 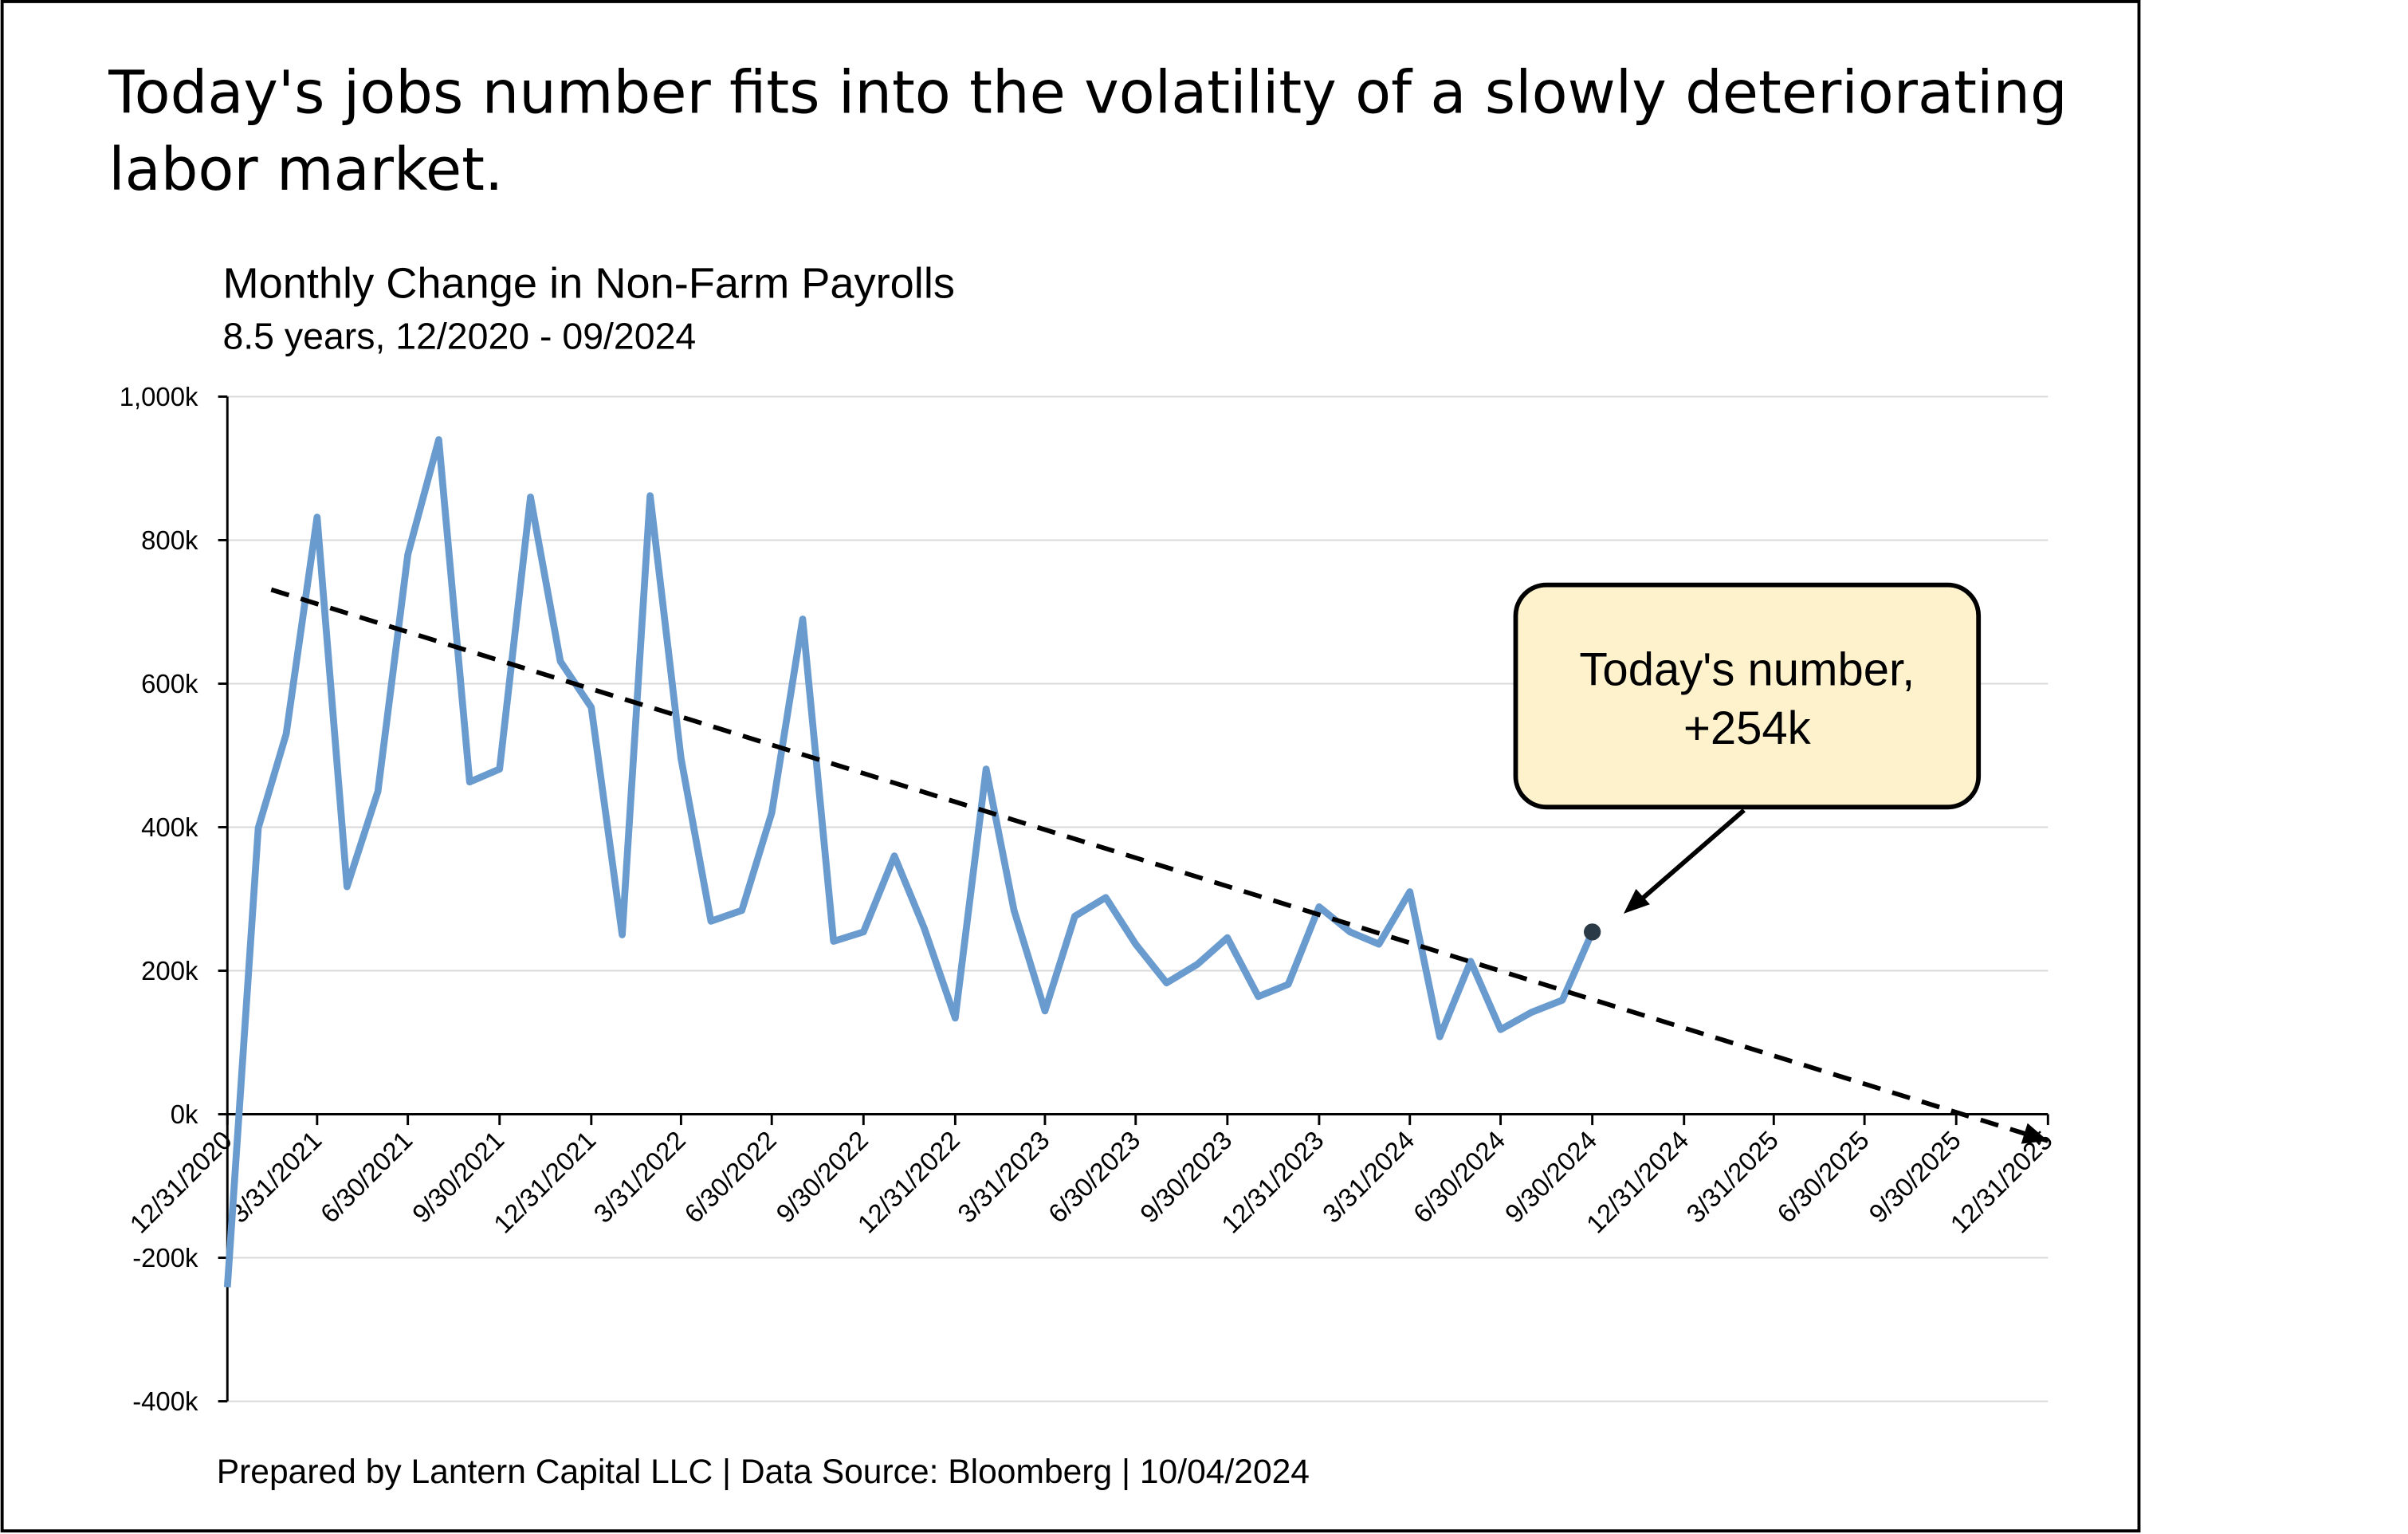 I want to click on trend-arrowhead, so click(x=2035, y=1133).